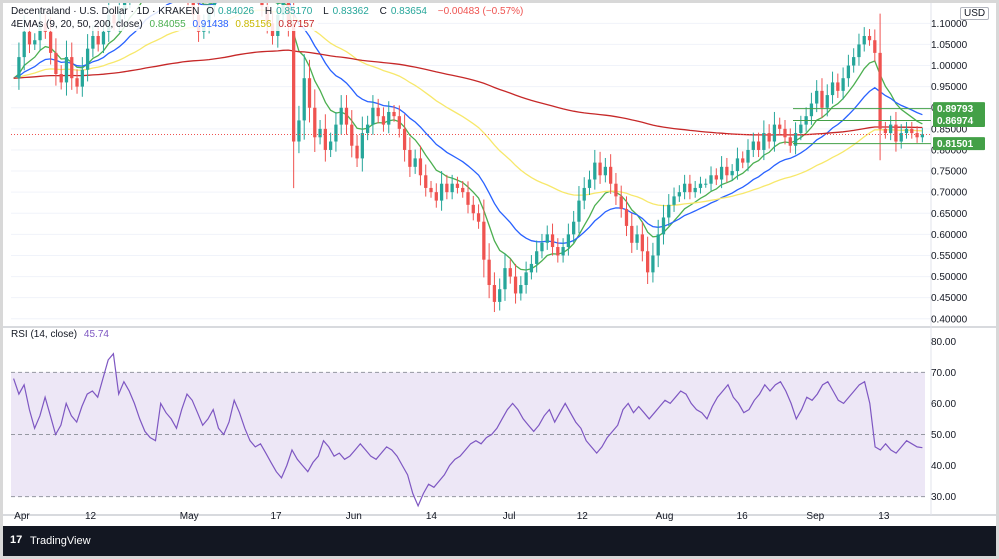  Describe the element at coordinates (949, 214) in the screenshot. I see `price-tick-label: 0.65000` at that location.